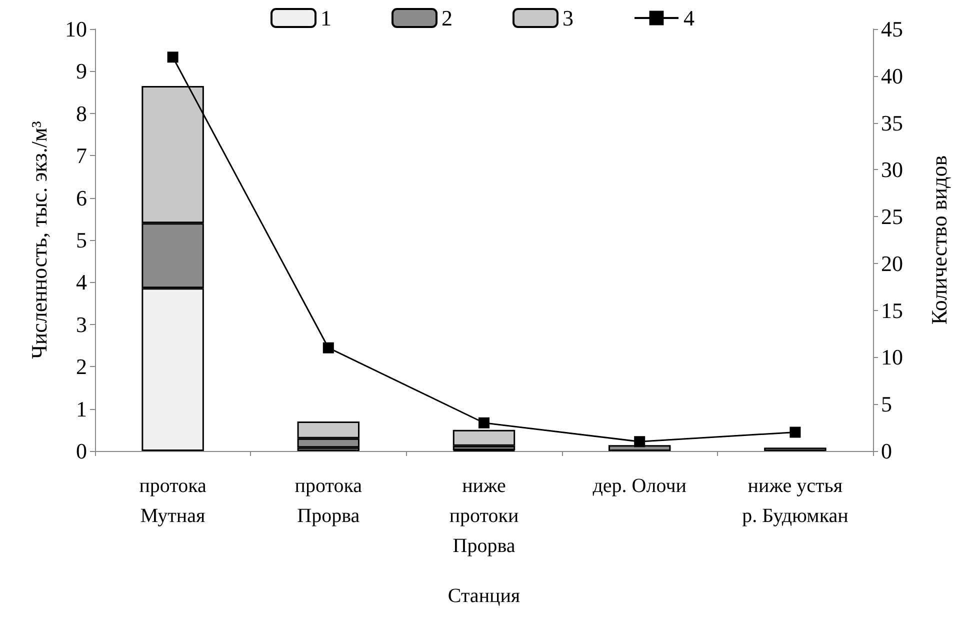 The height and width of the screenshot is (632, 965). I want to click on y2-tick-label: 5, so click(886, 404).